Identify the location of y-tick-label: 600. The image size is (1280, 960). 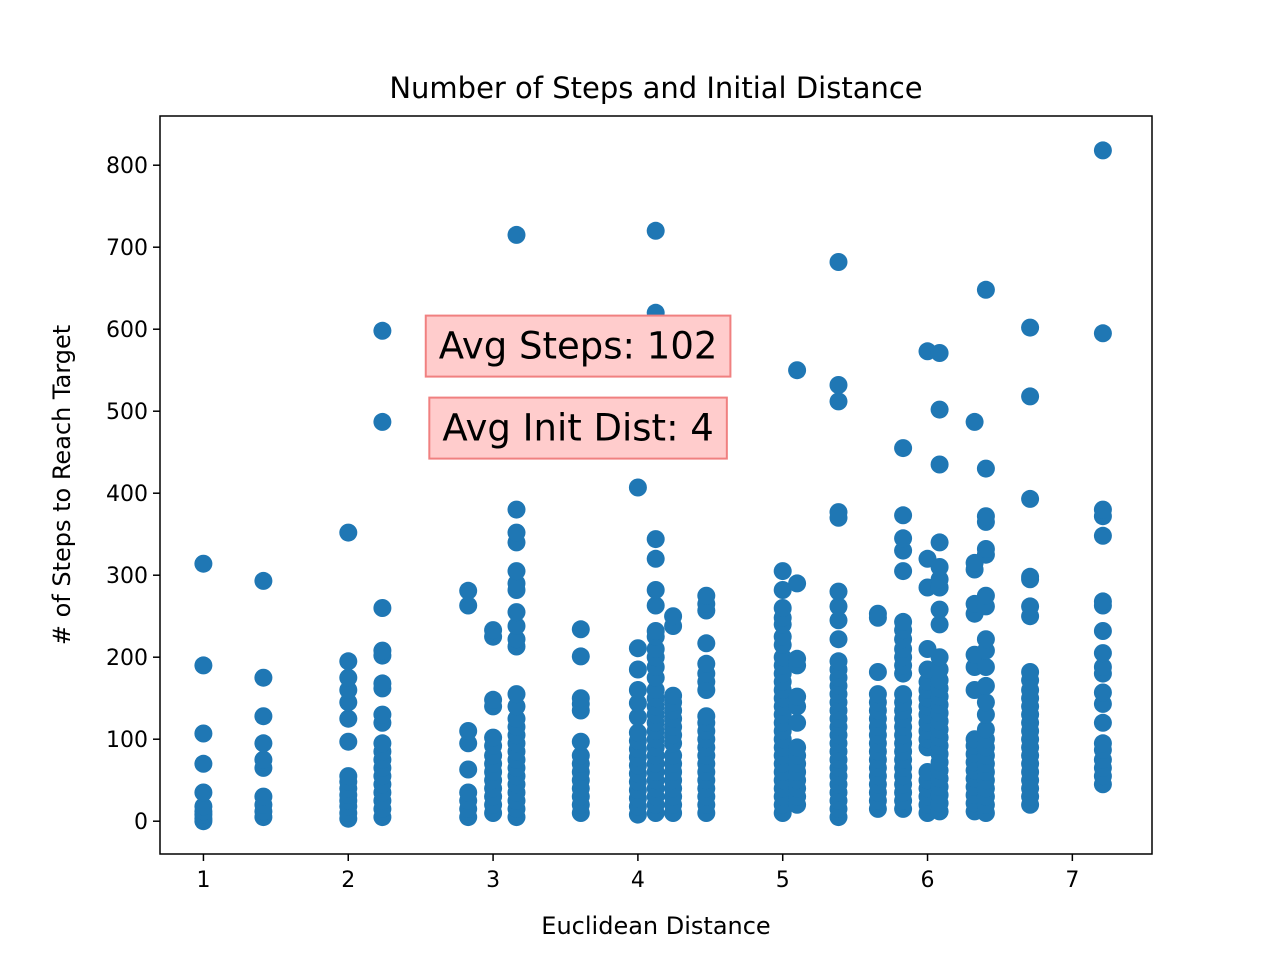
(127, 330).